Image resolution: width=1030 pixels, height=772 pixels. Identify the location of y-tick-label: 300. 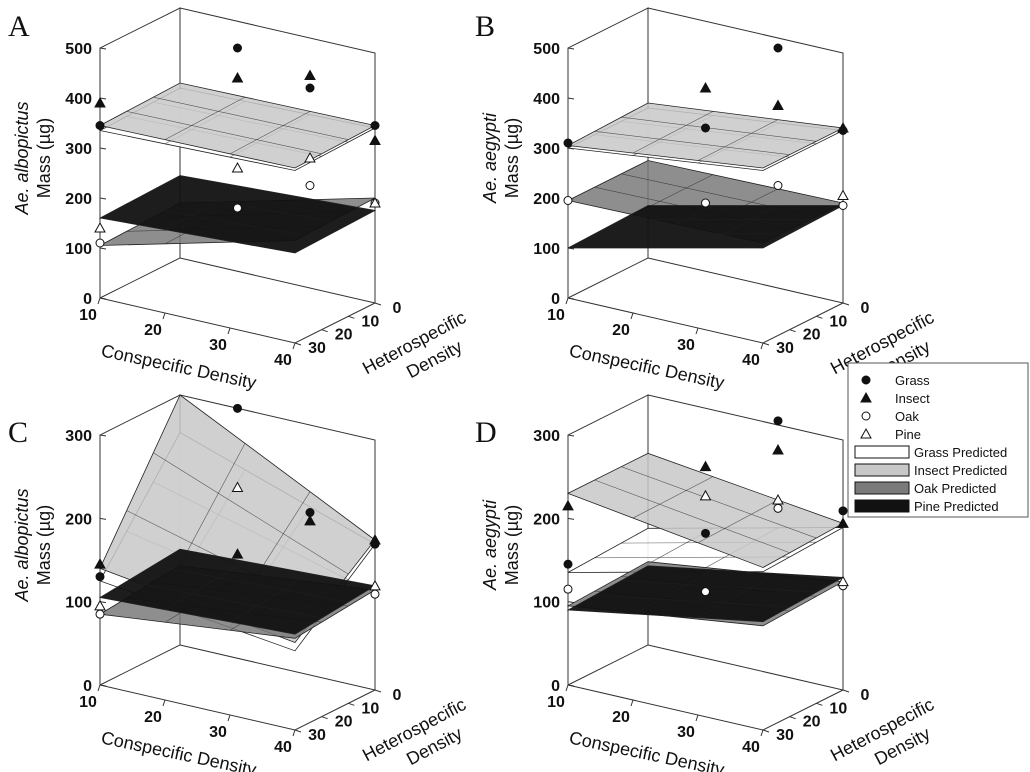
(546, 149).